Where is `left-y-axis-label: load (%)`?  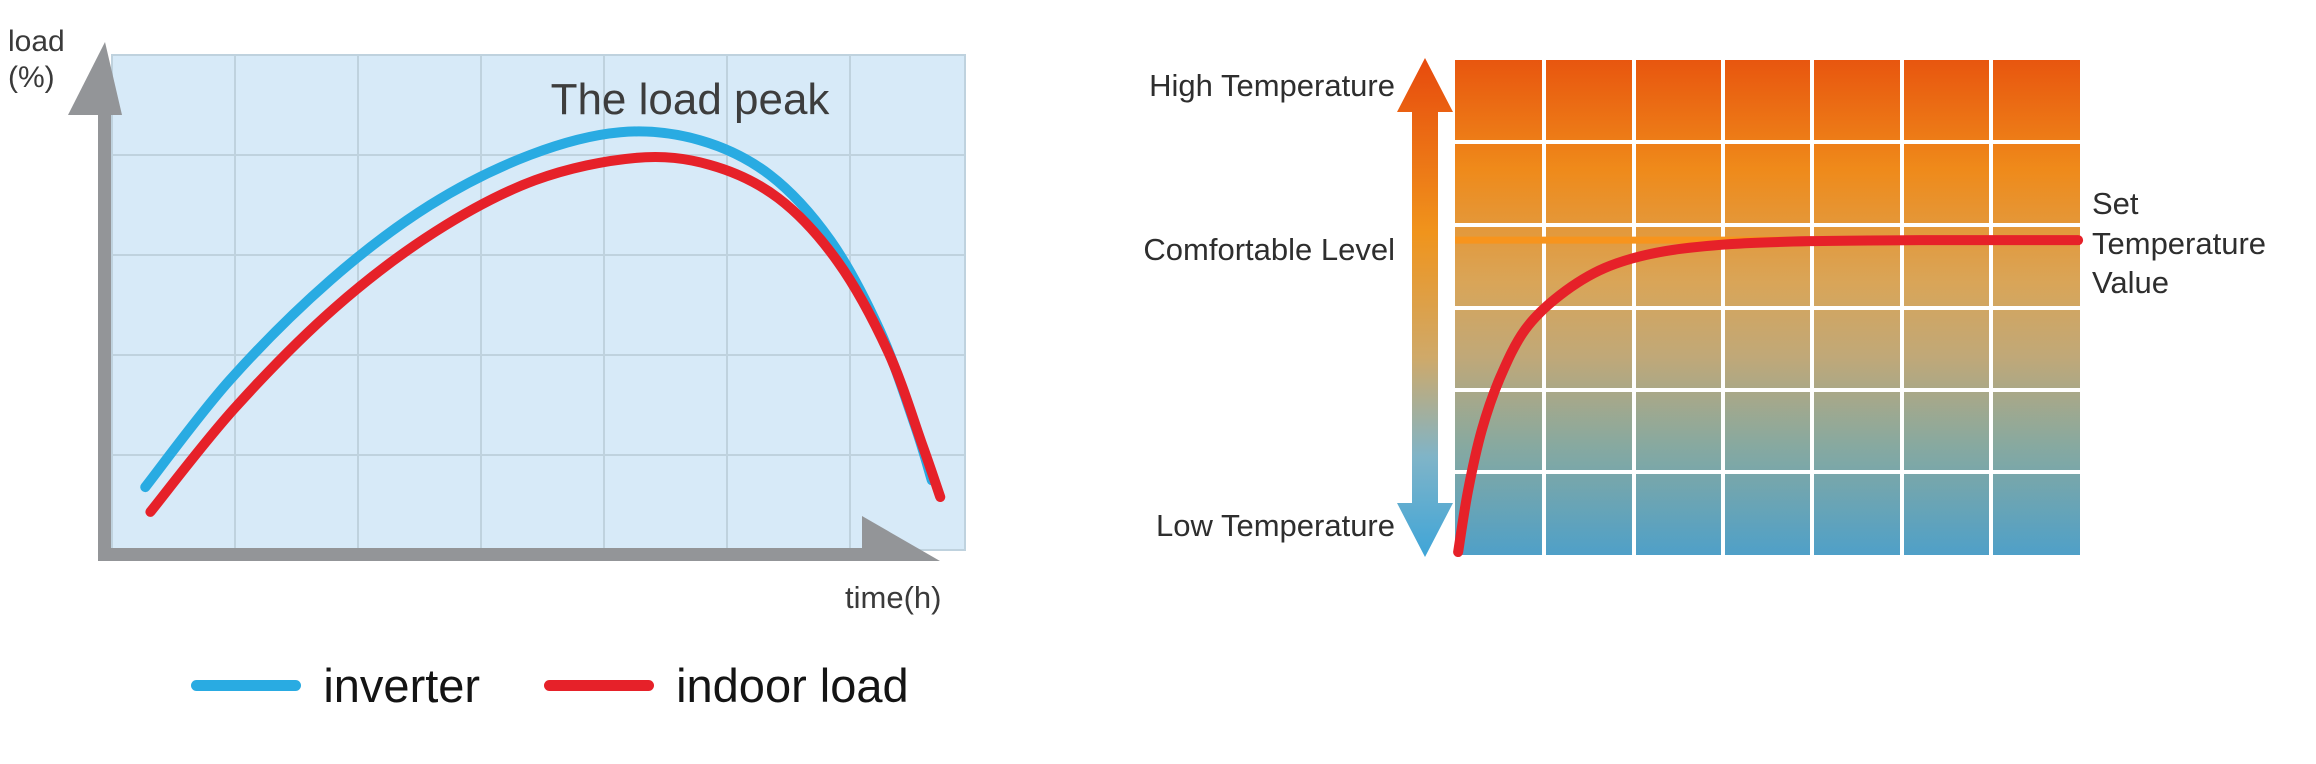
left-y-axis-label: load (%) is located at coordinates (36, 59).